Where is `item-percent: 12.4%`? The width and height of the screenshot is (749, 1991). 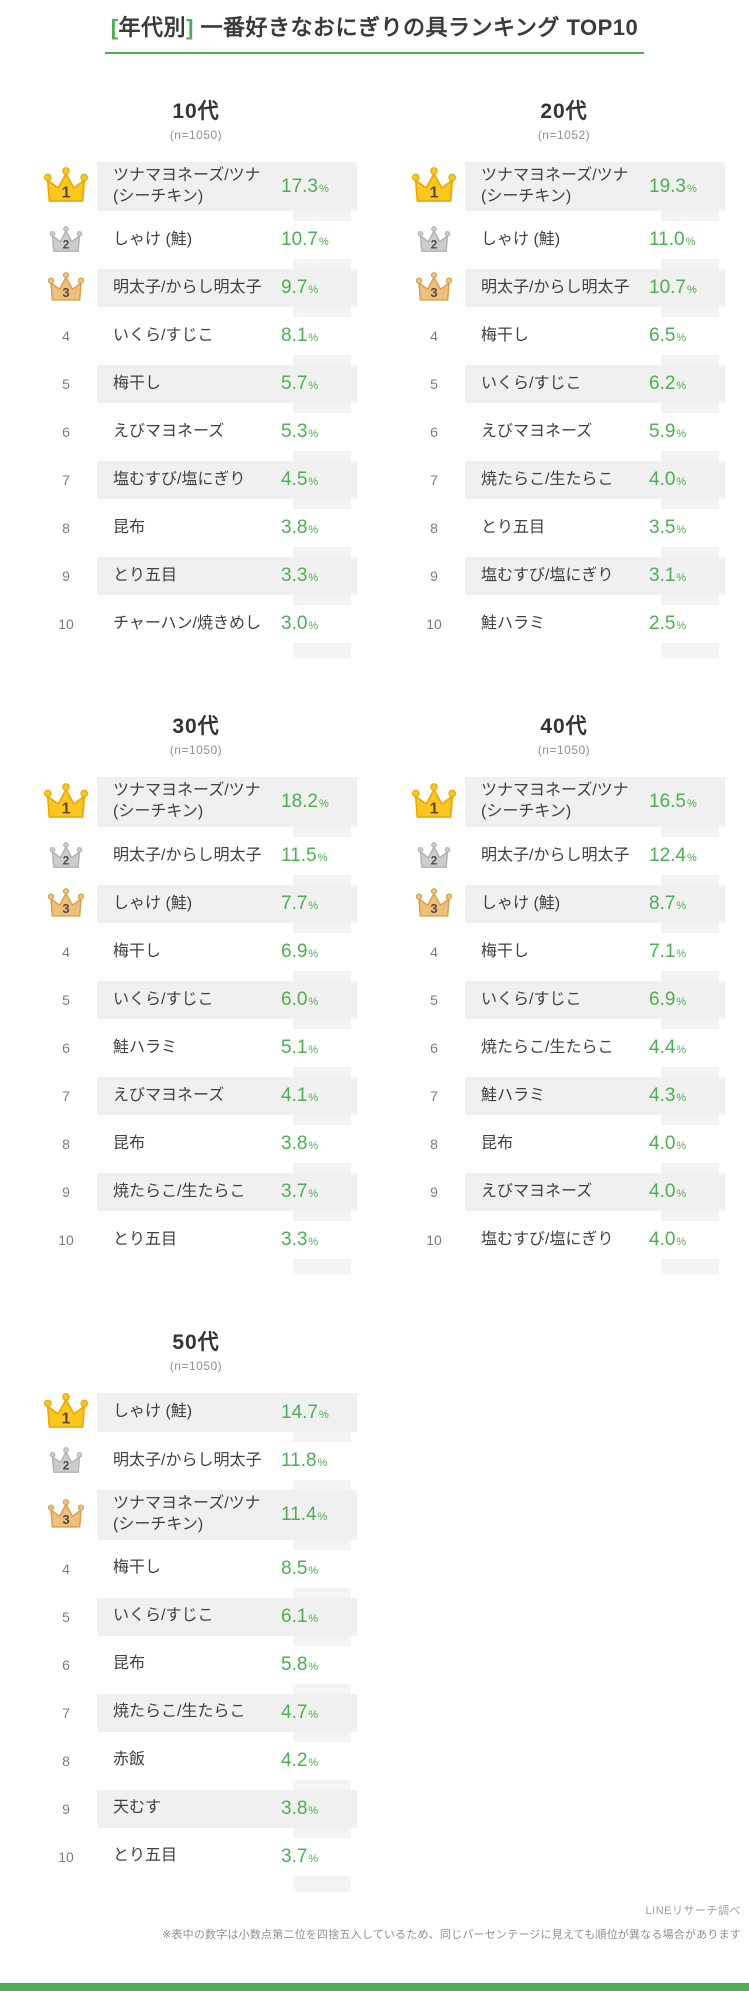 item-percent: 12.4% is located at coordinates (681, 856).